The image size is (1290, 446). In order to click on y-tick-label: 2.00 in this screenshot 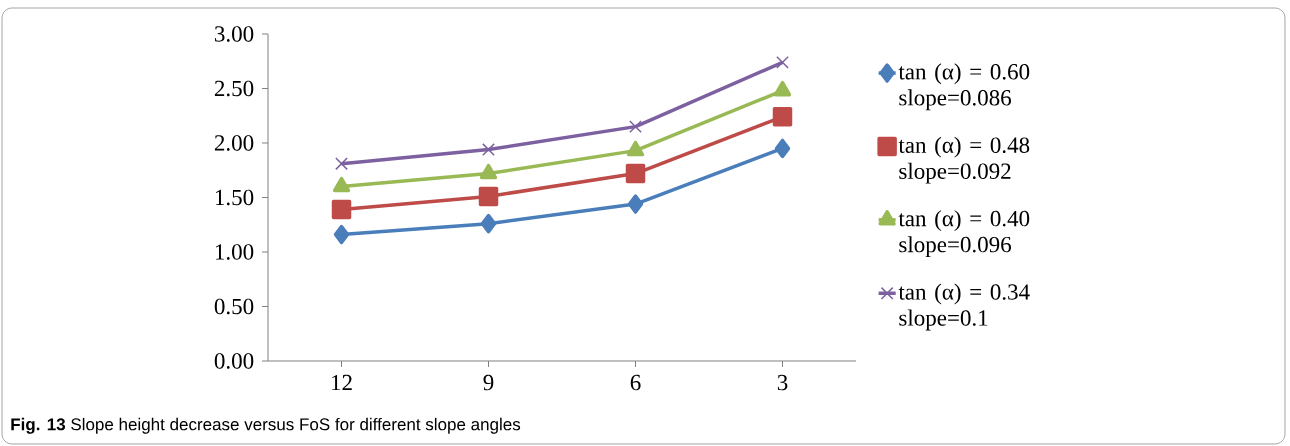, I will do `click(234, 143)`.